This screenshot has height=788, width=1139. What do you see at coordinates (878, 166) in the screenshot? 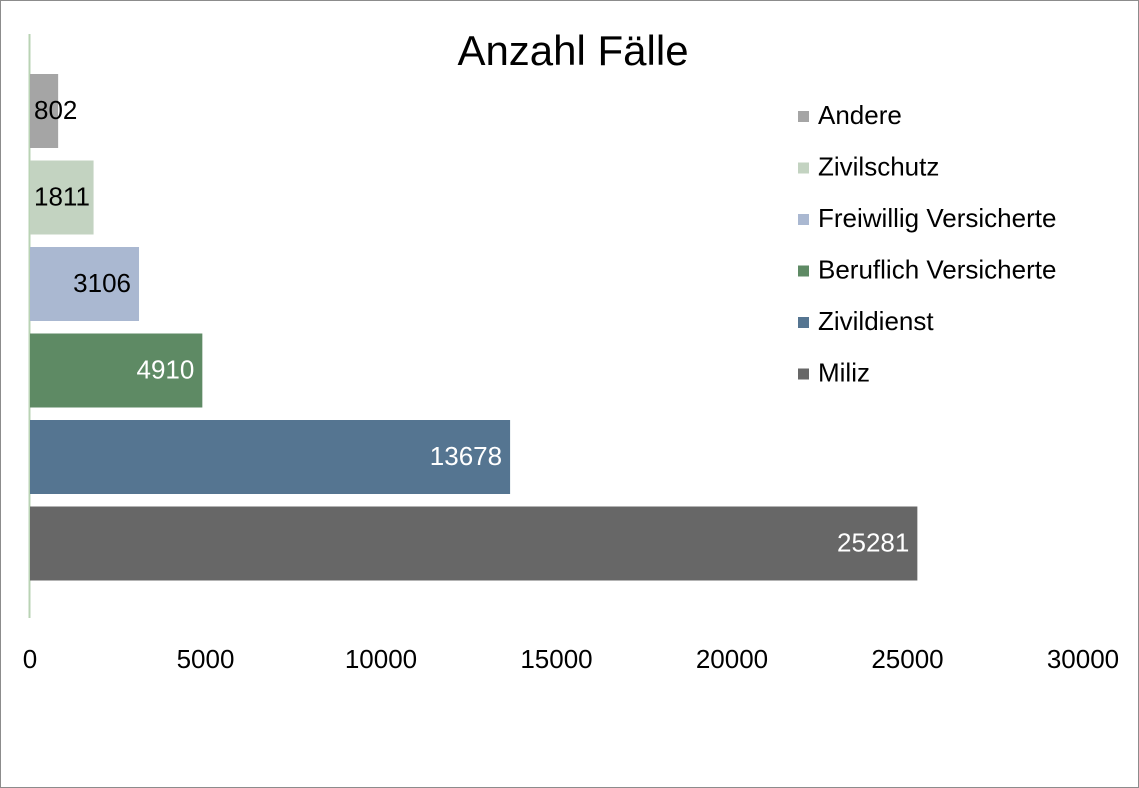
I see `legend-label: Zivilschutz` at bounding box center [878, 166].